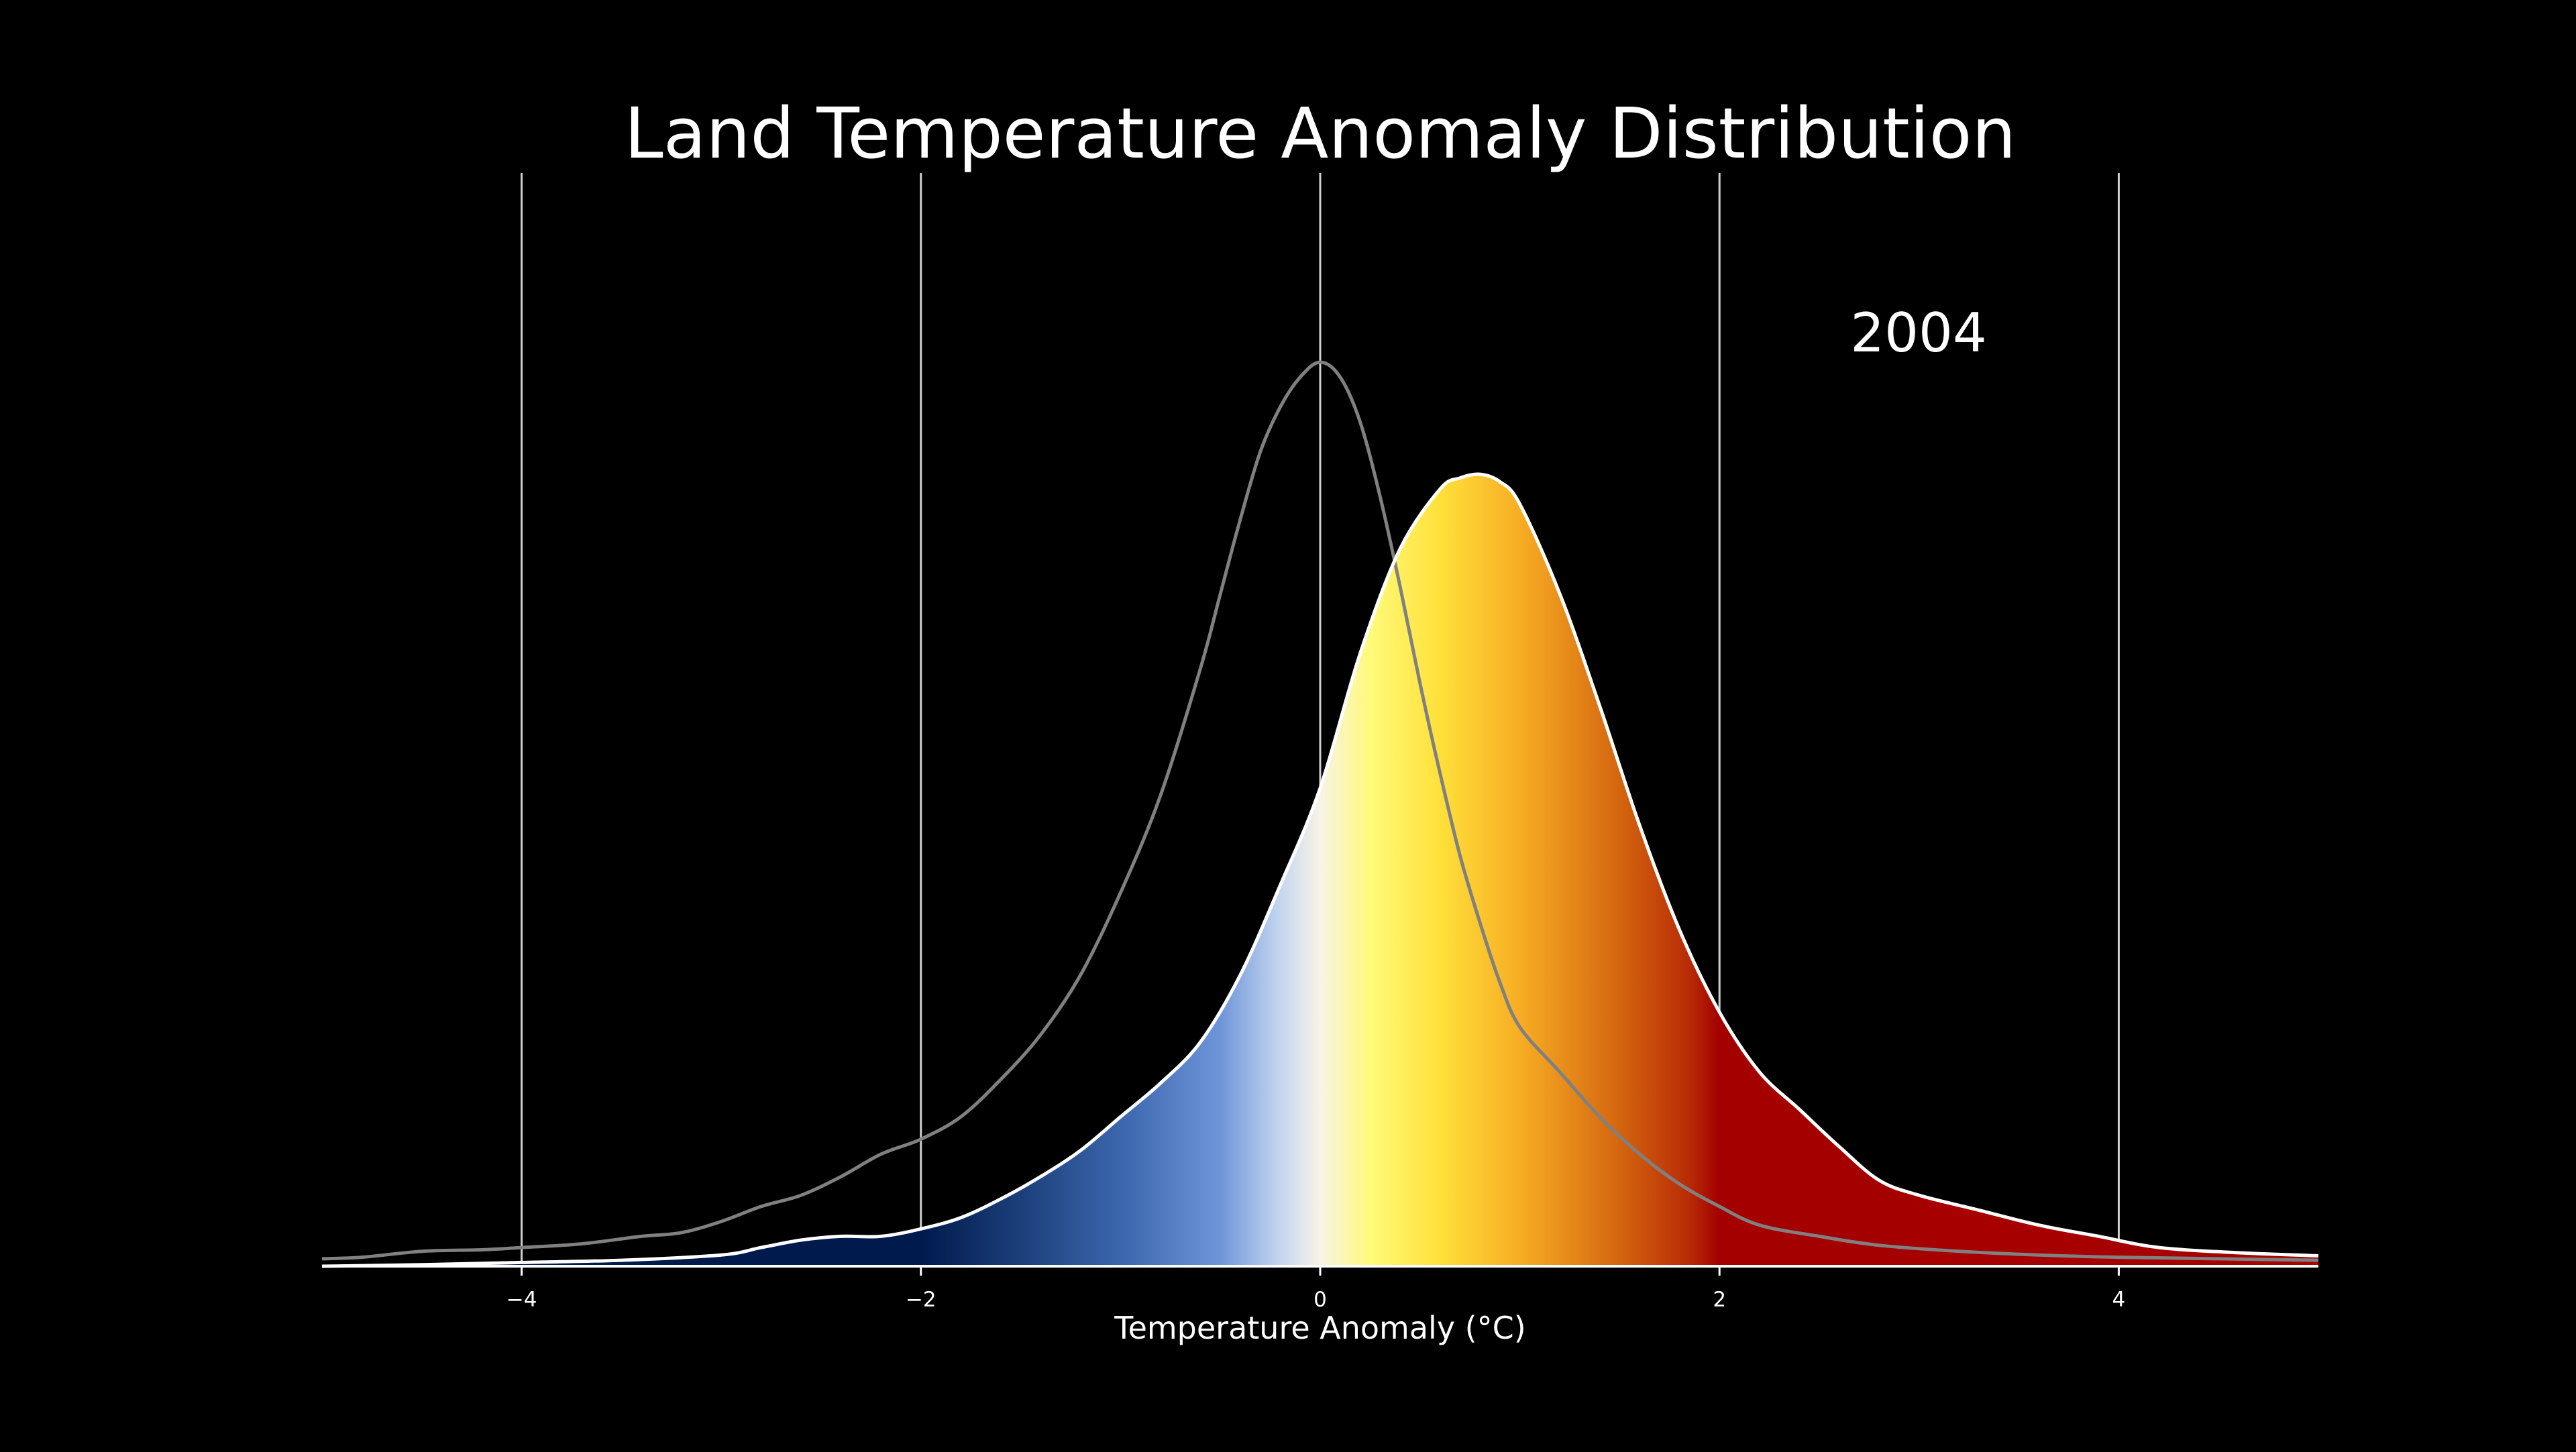  I want to click on year-label: 2004, so click(1918, 333).